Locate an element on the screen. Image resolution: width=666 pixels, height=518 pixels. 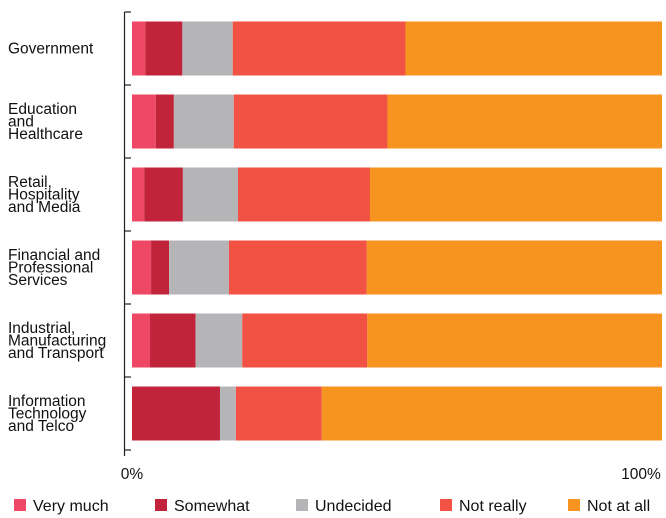
category-label-line: Education is located at coordinates (42, 109).